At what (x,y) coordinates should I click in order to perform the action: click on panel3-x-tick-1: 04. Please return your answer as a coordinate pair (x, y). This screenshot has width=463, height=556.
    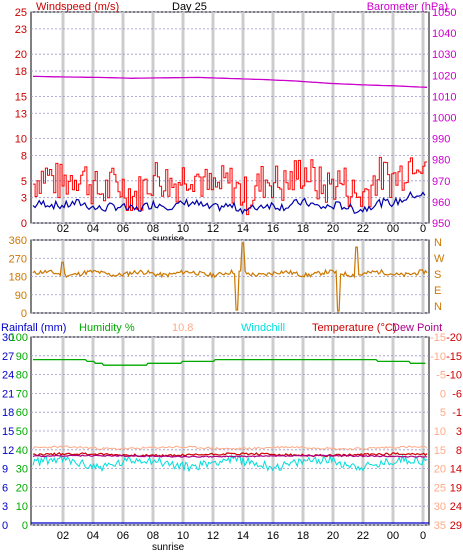
    Looking at the image, I should click on (93, 536).